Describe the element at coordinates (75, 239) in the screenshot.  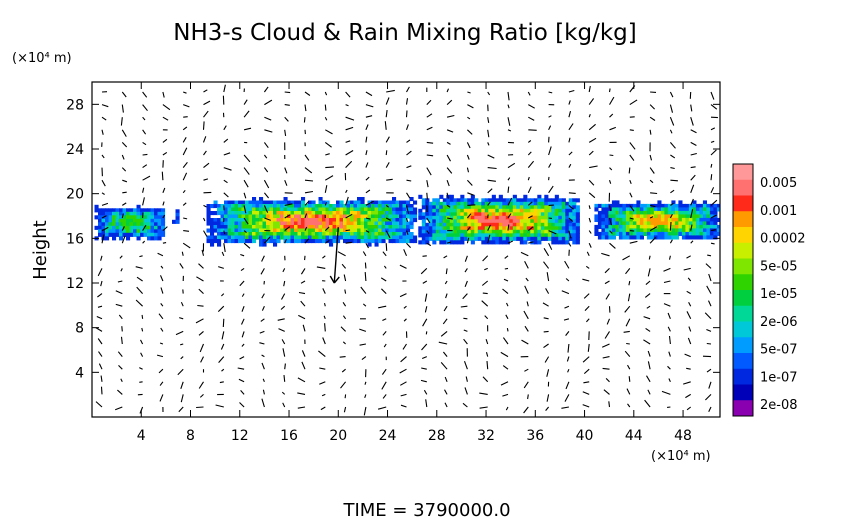
I see `y-tick-label: 16` at that location.